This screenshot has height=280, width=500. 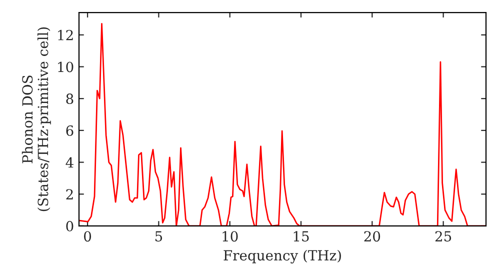 I want to click on x-tick-label: 20, so click(x=372, y=236).